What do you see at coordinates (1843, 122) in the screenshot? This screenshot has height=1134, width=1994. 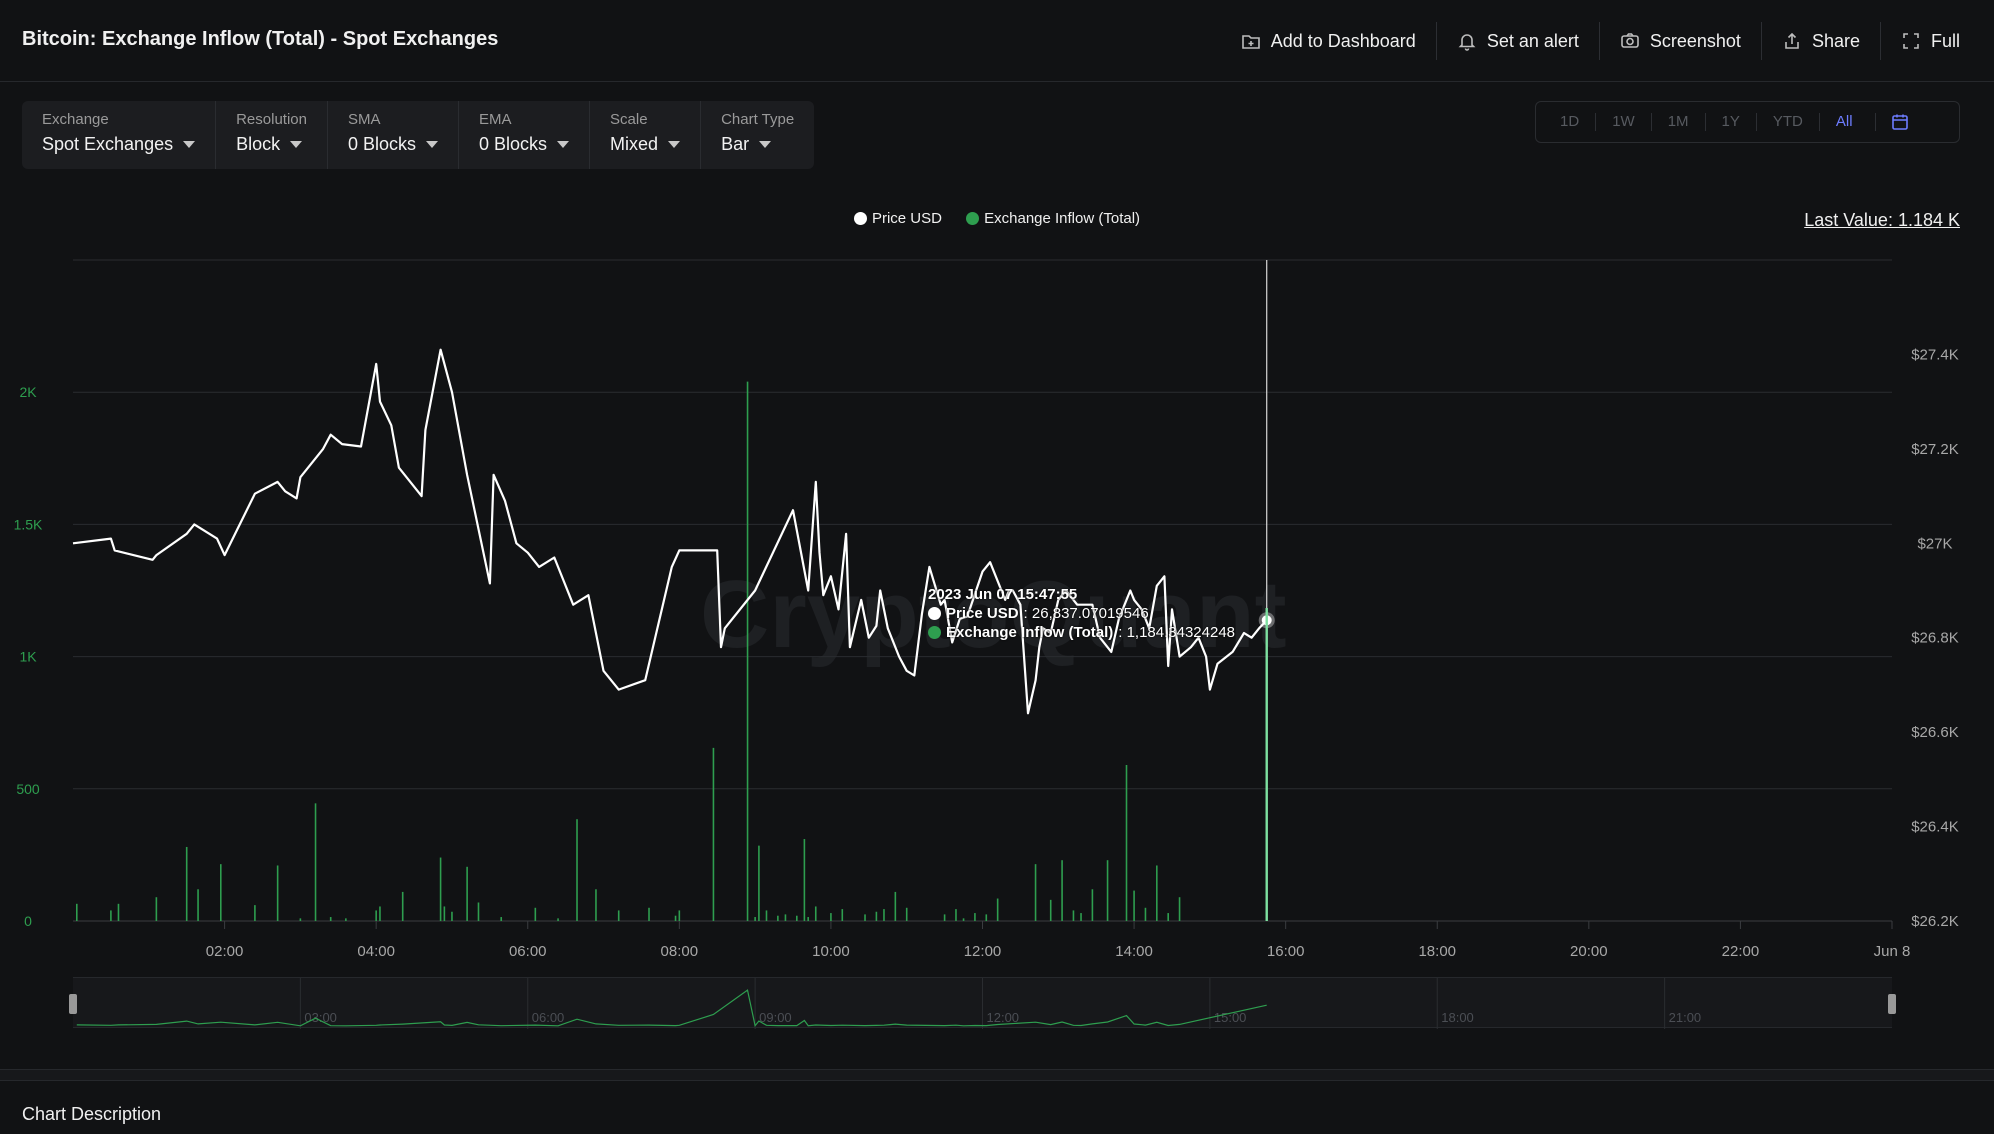 I see `range-all-button: All` at bounding box center [1843, 122].